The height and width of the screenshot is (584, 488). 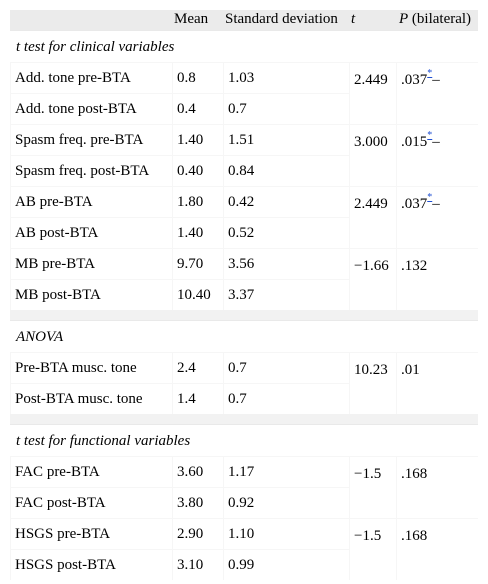 I want to click on row-label: Add. tone pre-BTA, so click(x=91, y=78).